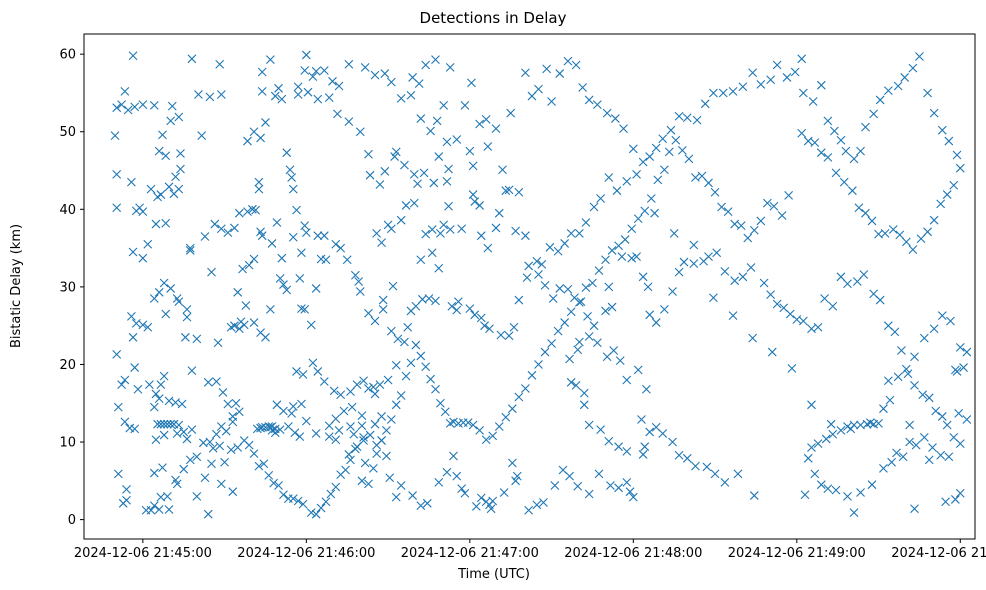  Describe the element at coordinates (633, 553) in the screenshot. I see `x-tick-label: 2024-12-06 21:48:00` at that location.